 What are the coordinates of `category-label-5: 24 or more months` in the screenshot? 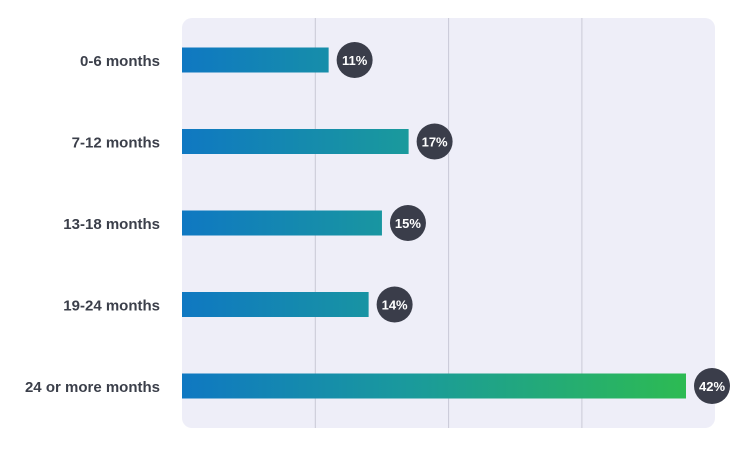 It's located at (92, 387).